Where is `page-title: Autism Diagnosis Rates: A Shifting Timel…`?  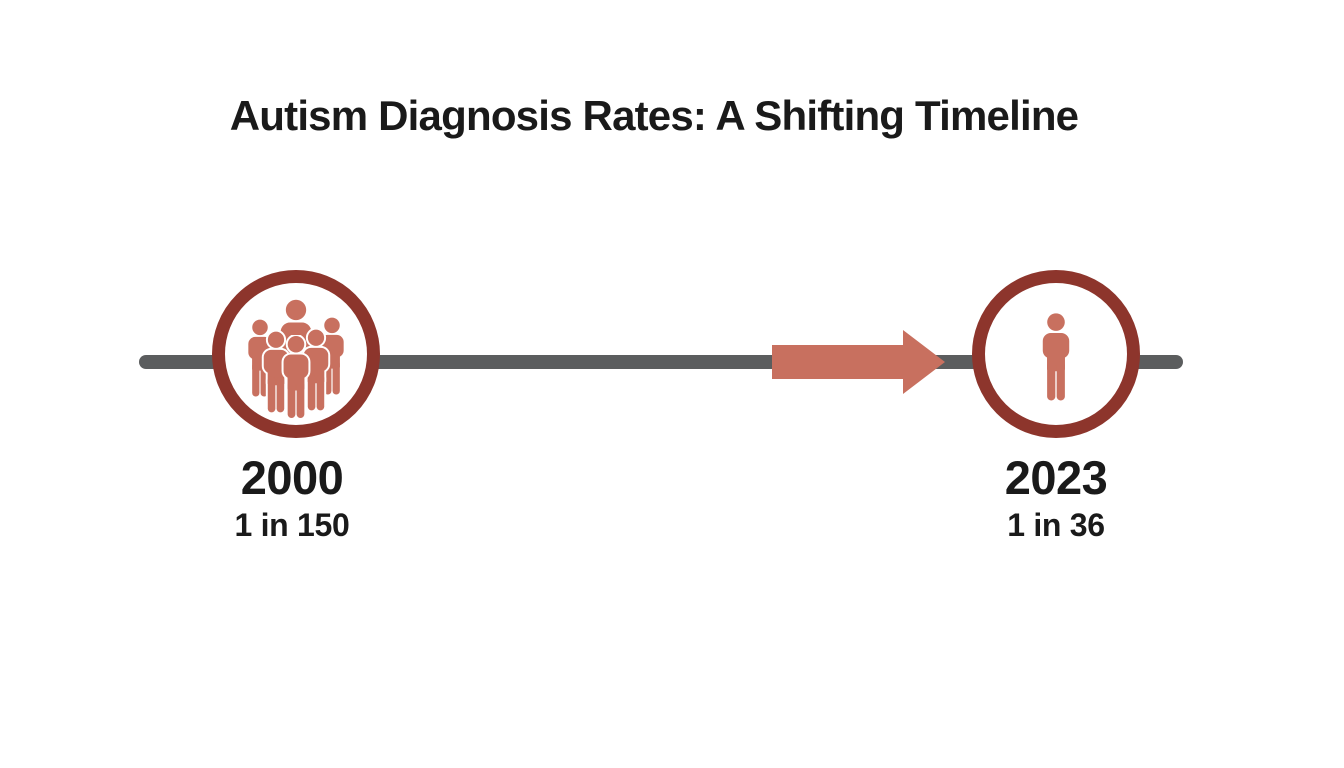 page-title: Autism Diagnosis Rates: A Shifting Timel… is located at coordinates (654, 115).